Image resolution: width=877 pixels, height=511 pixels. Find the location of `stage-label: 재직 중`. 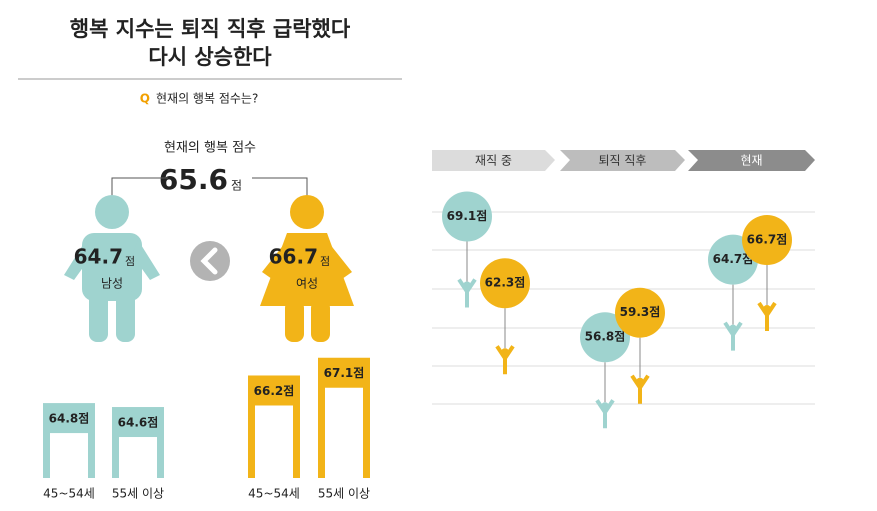

stage-label: 재직 중 is located at coordinates (493, 161).